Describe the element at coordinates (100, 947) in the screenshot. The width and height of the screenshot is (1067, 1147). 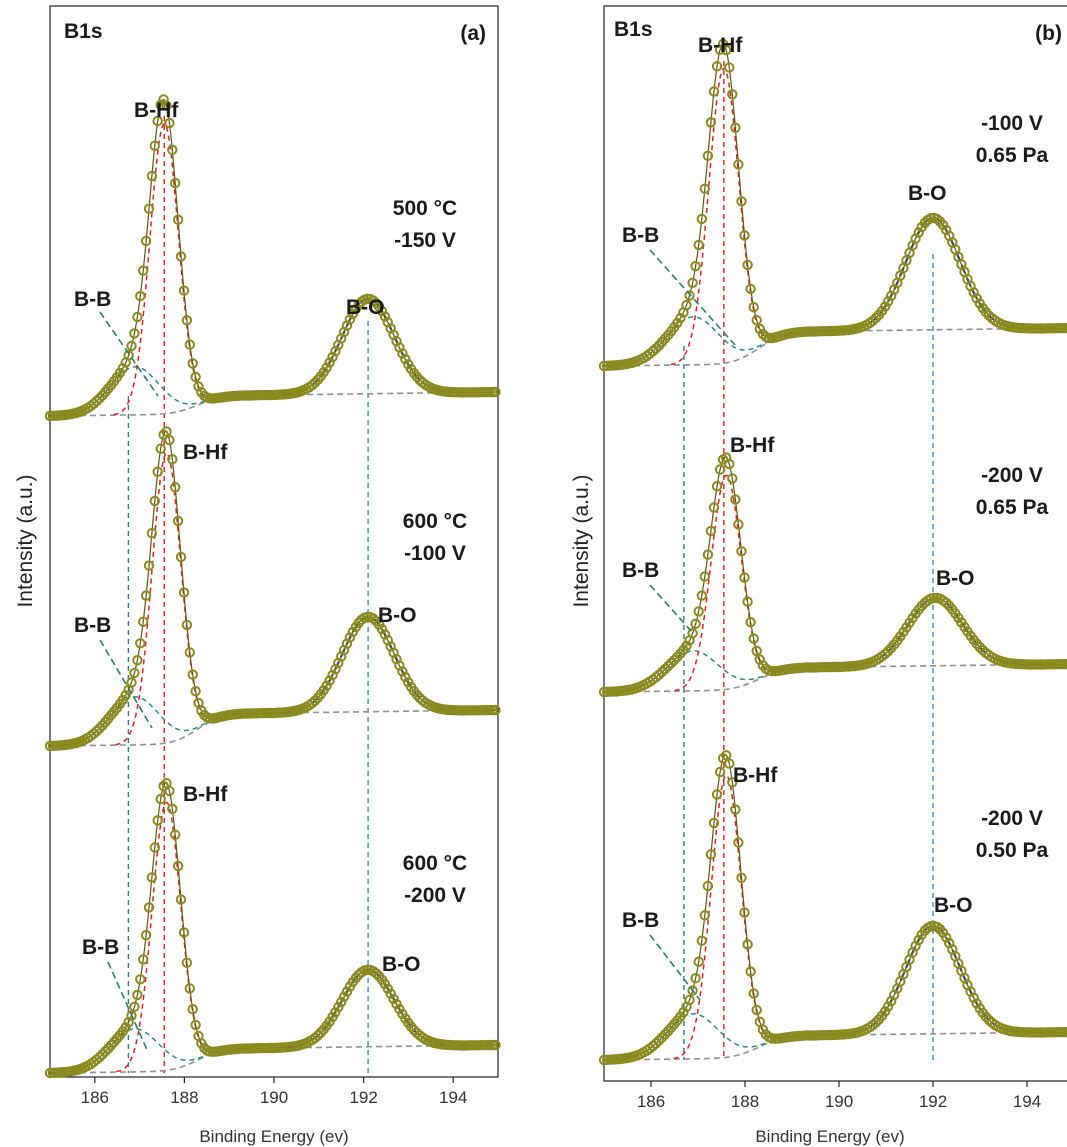
I see `peak-label-b-b: B-B` at that location.